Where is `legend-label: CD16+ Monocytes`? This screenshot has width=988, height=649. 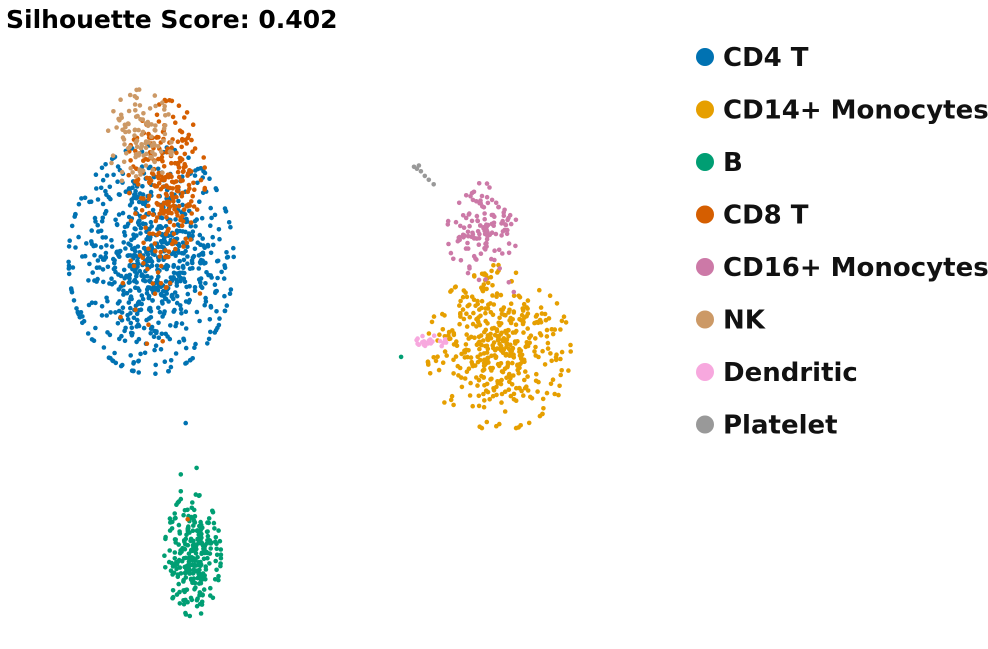 legend-label: CD16+ Monocytes is located at coordinates (855, 268).